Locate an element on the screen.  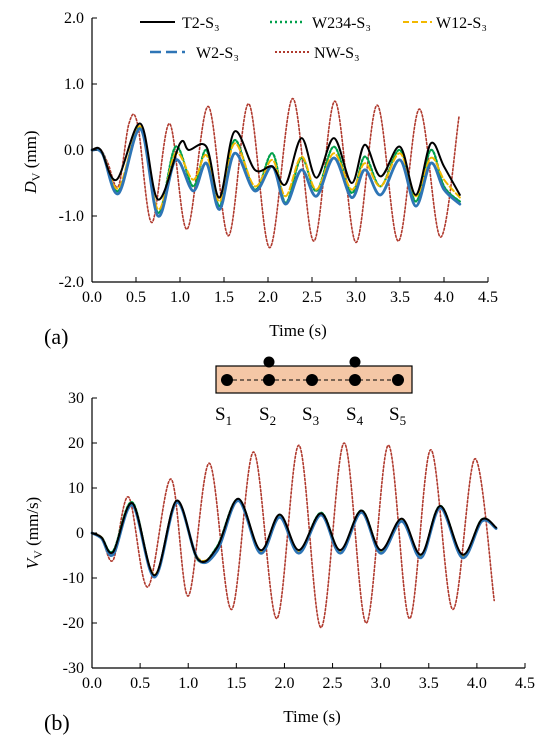
panel-b-y-label: VV (mm/s) is located at coordinates (34, 533).